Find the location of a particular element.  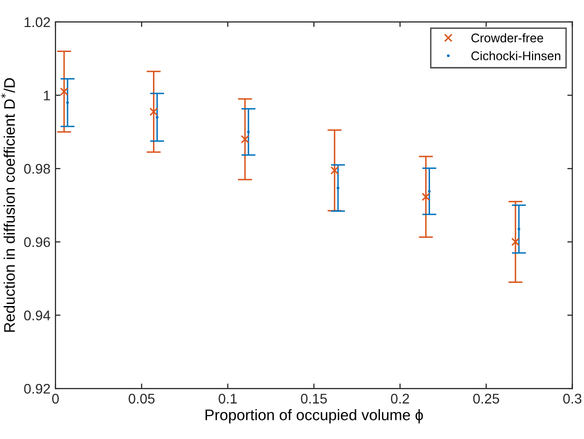

x-tick-label: 0.25 is located at coordinates (486, 399).